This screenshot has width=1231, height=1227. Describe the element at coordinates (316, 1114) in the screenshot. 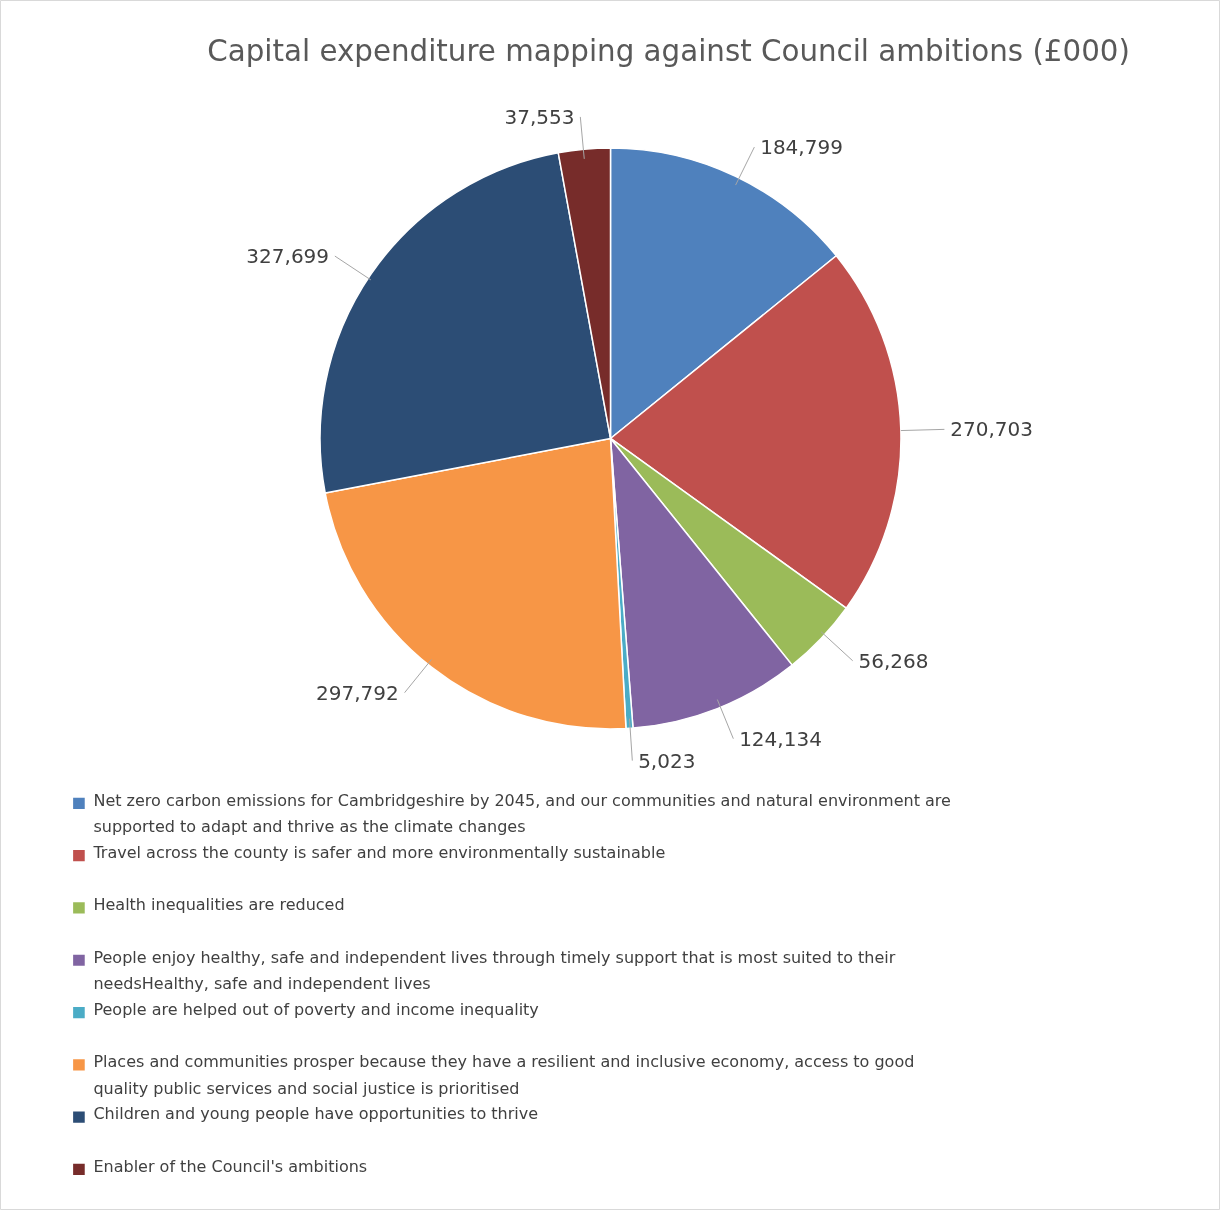

I see `legend-label: Children and young people have opportunities to thrive` at that location.